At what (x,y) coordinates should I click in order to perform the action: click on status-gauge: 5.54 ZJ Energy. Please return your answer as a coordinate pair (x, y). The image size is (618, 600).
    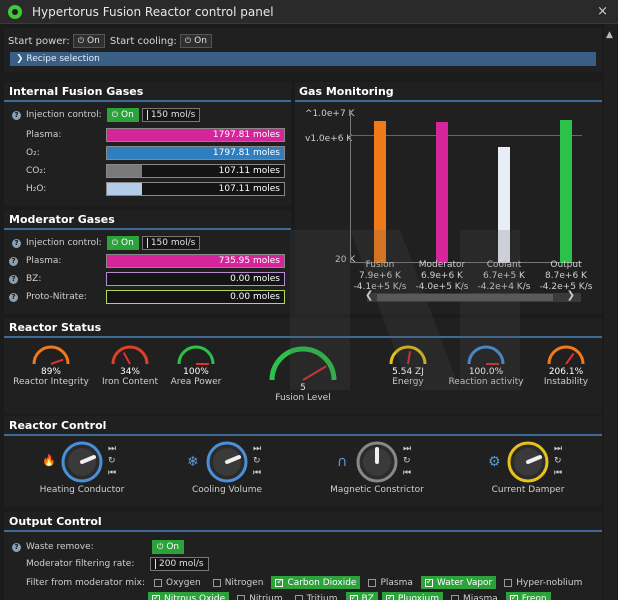
    Looking at the image, I should click on (408, 365).